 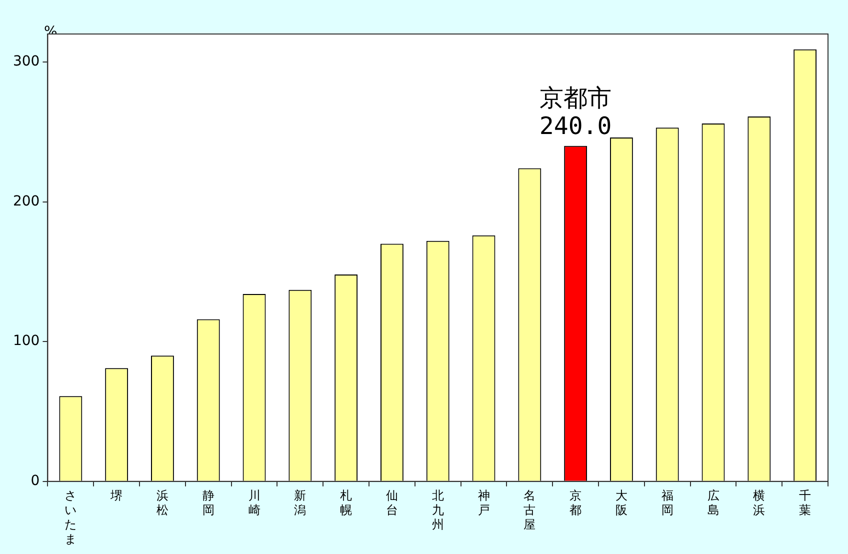 I want to click on x-tick-label: 神戸, so click(x=484, y=503).